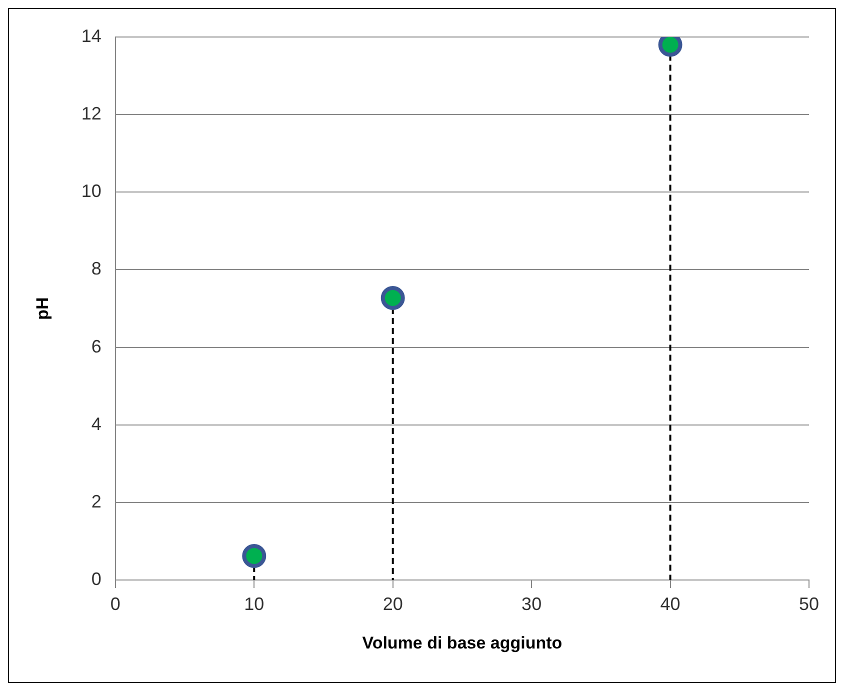  I want to click on x-axis-title: Volume di base aggiunto, so click(462, 642).